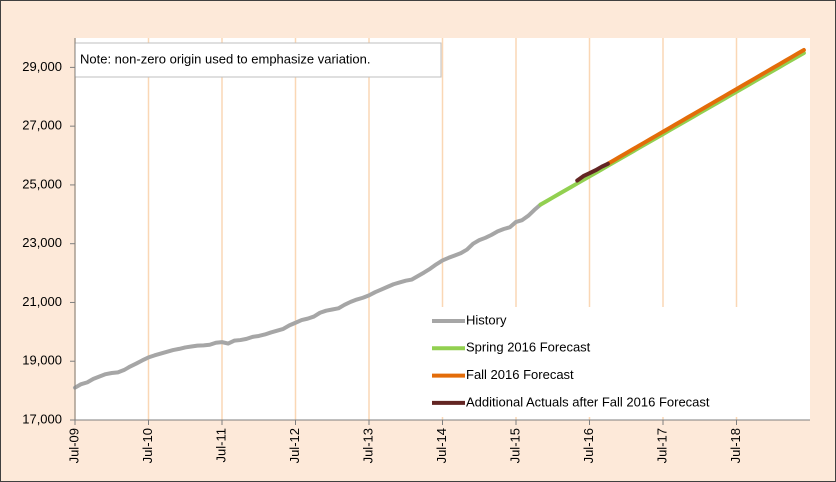 The height and width of the screenshot is (482, 836). Describe the element at coordinates (42, 125) in the screenshot. I see `y-tick-label: 27,000` at that location.